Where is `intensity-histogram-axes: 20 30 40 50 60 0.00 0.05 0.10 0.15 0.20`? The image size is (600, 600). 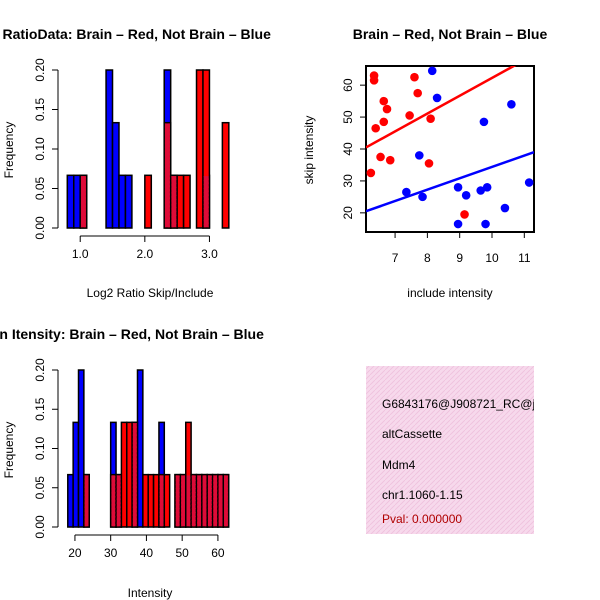 intensity-histogram-axes: 20 30 40 50 60 0.00 0.05 0.10 0.15 0.20 is located at coordinates (129, 459).